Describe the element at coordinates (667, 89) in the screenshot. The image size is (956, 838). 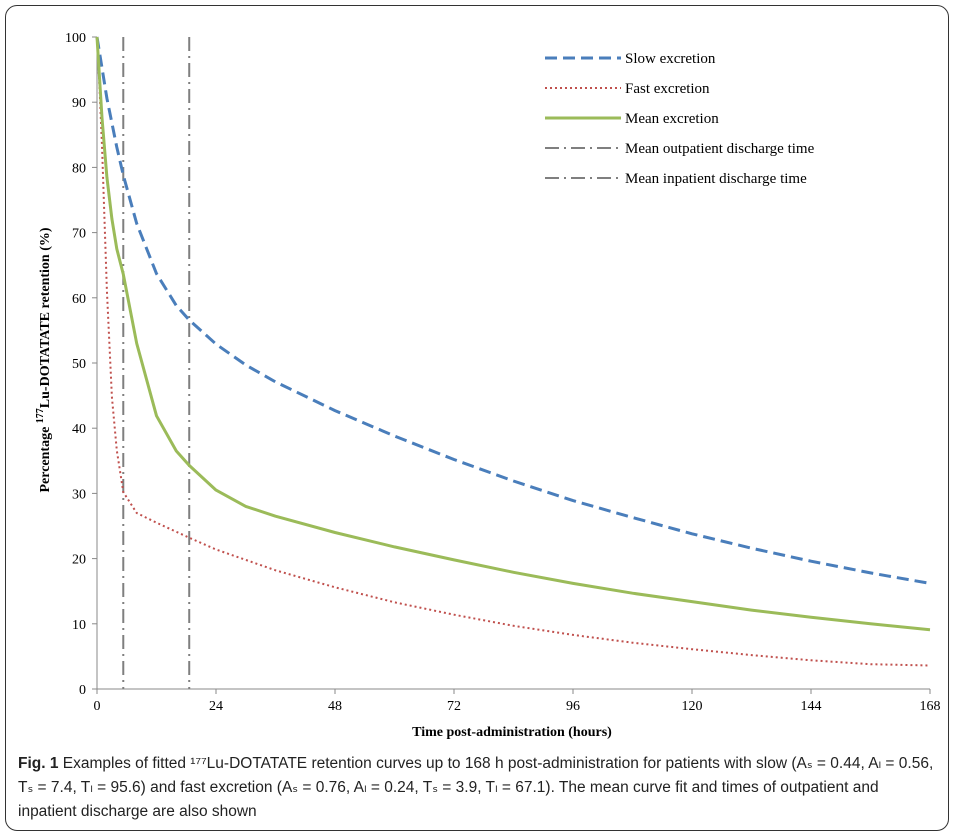
I see `legend-label: Fast excretion` at that location.